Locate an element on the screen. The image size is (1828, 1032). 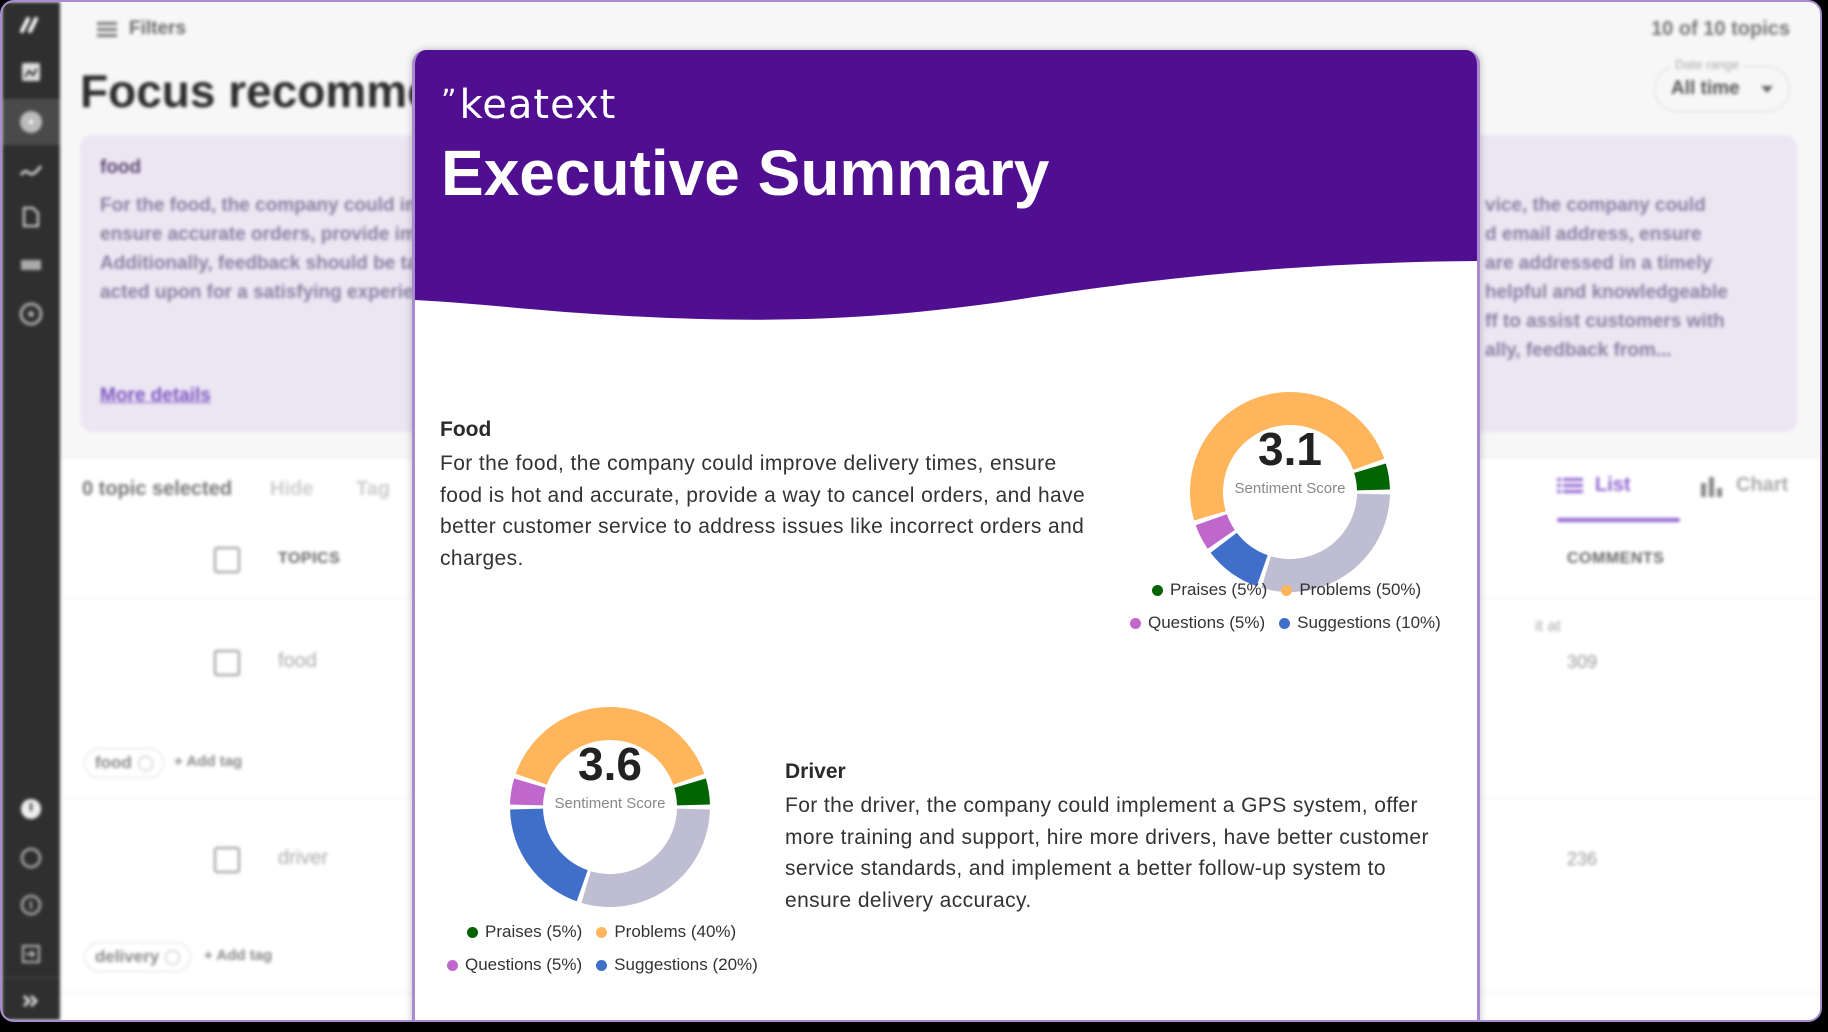
caret-down-icon is located at coordinates (1767, 89).